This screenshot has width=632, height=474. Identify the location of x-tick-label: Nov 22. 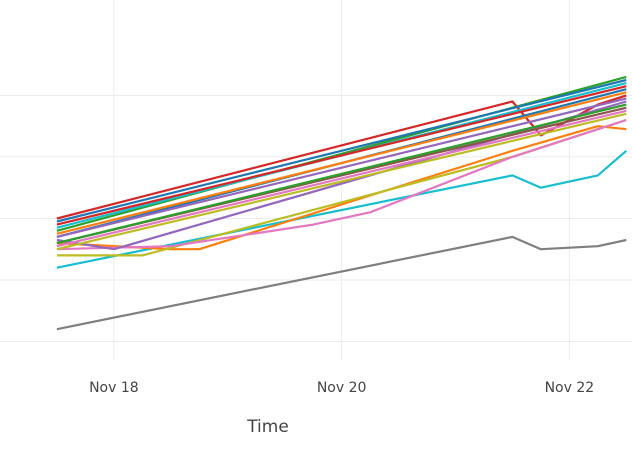
(570, 388).